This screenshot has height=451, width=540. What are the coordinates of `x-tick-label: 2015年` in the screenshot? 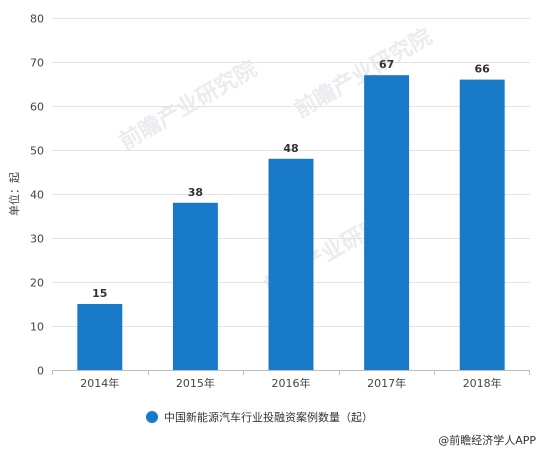 It's located at (195, 383).